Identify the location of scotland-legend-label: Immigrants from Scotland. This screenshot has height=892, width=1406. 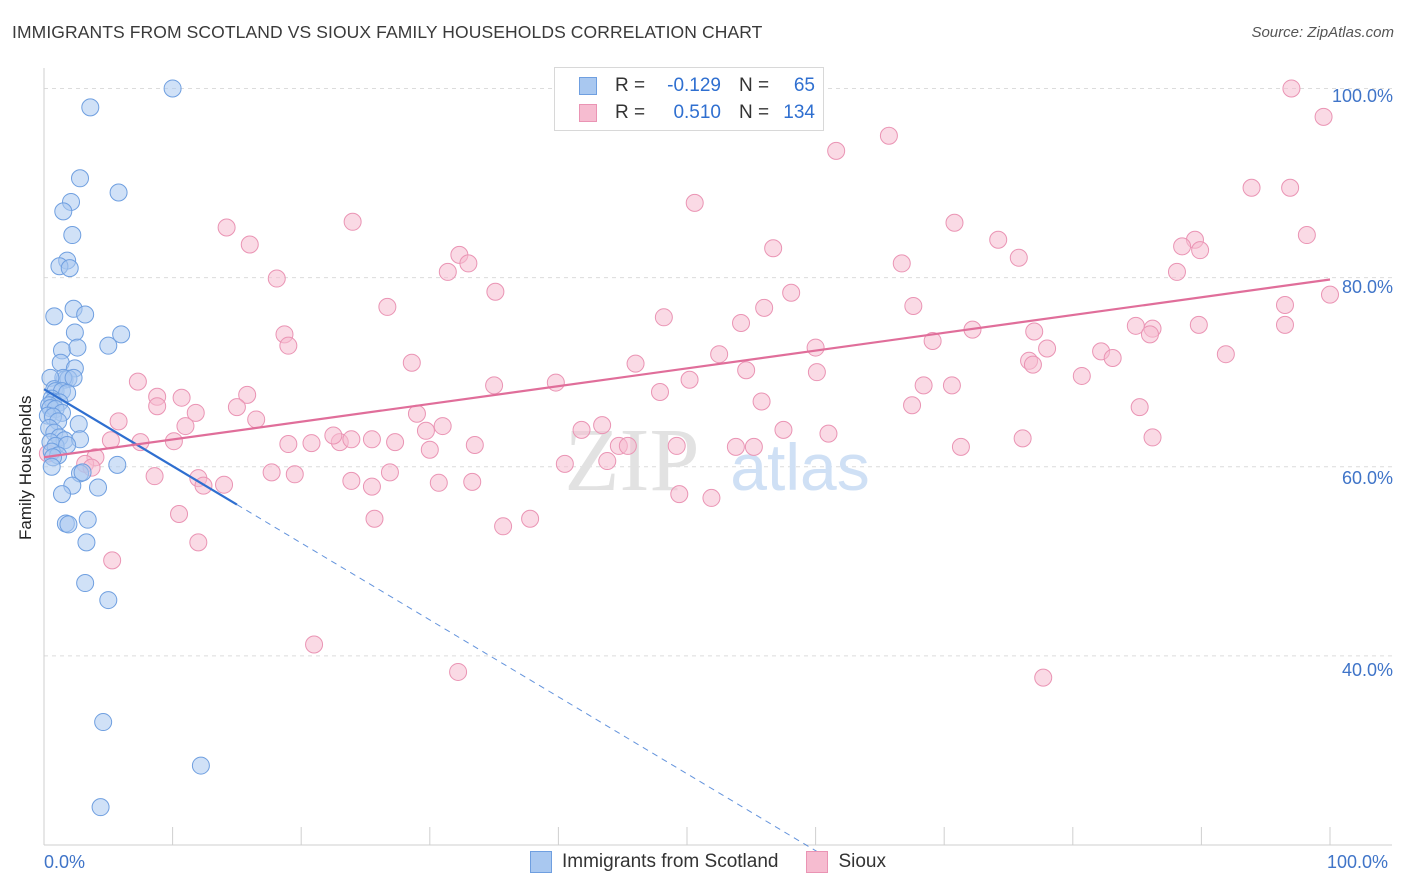
(670, 861).